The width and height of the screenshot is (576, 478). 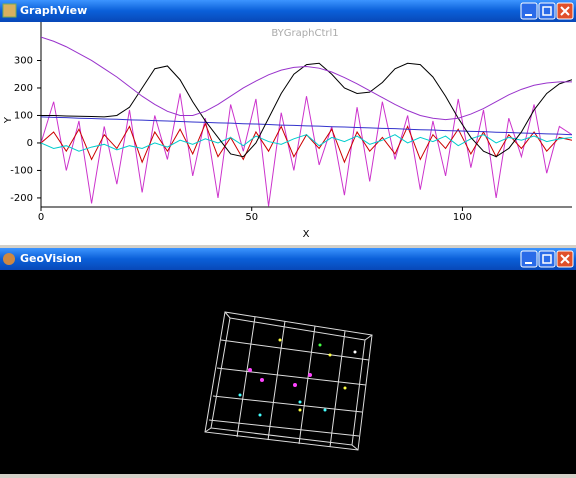 I want to click on window-title: GraphView, so click(x=53, y=10).